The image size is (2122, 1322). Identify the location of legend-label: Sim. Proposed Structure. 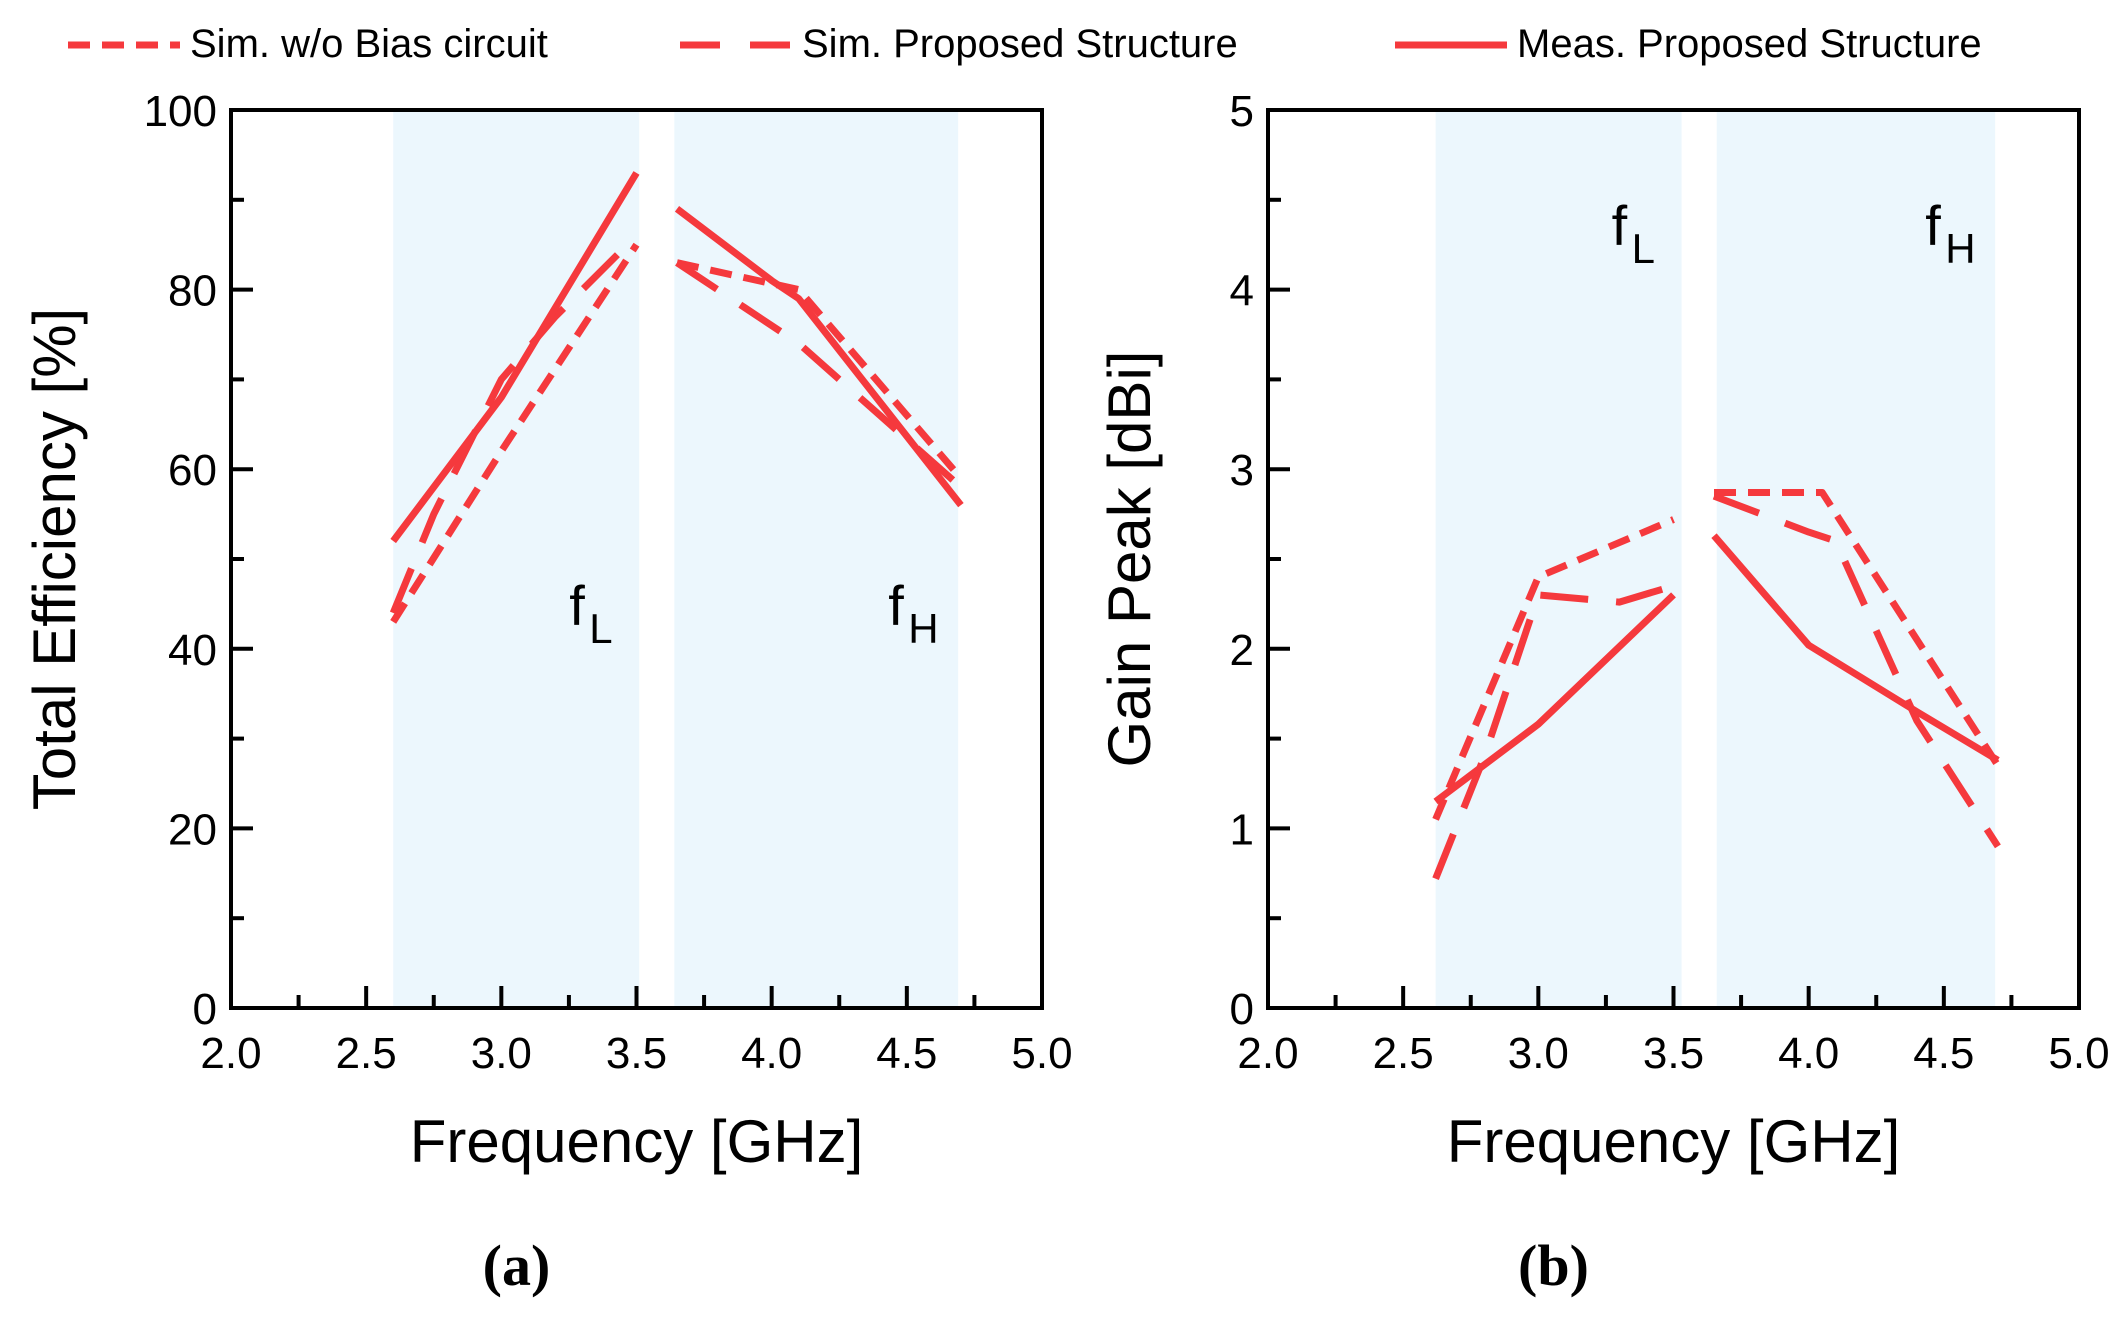
(1020, 44).